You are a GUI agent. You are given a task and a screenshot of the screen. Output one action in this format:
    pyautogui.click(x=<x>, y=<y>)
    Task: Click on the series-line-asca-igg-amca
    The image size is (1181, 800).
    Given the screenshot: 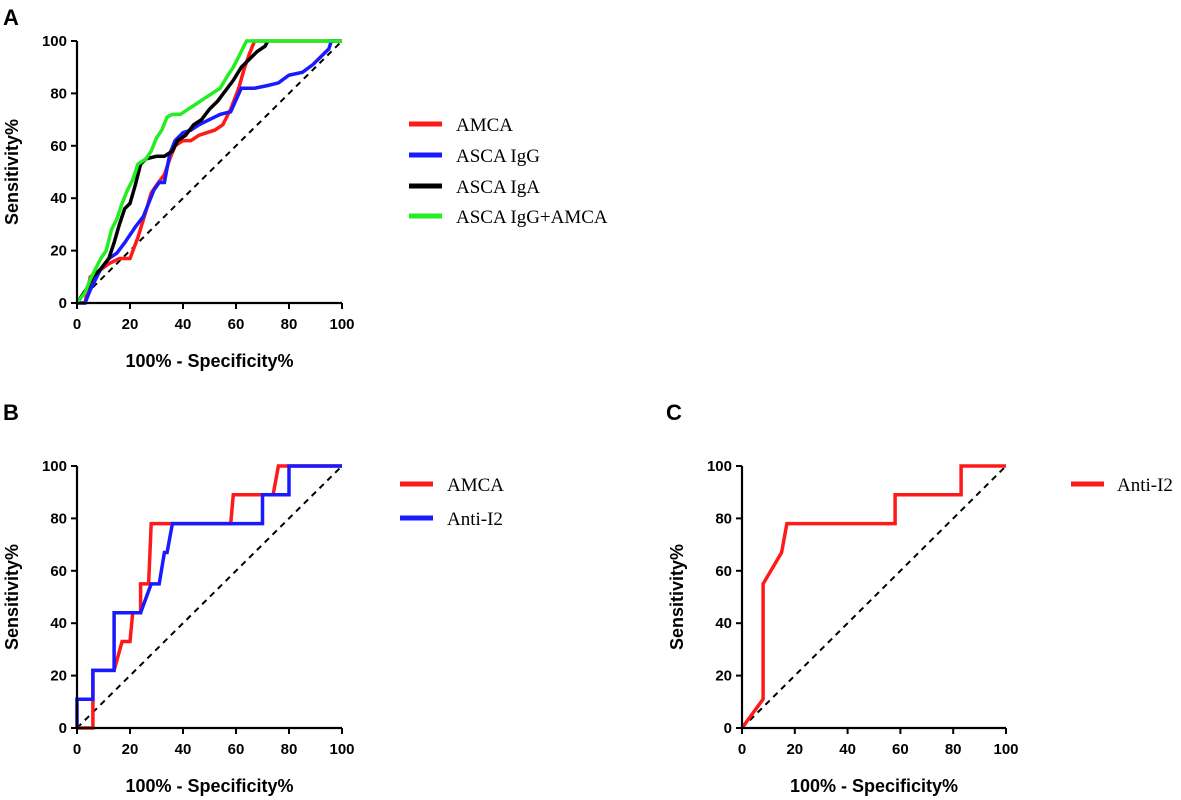 What is the action you would take?
    pyautogui.click(x=208, y=172)
    